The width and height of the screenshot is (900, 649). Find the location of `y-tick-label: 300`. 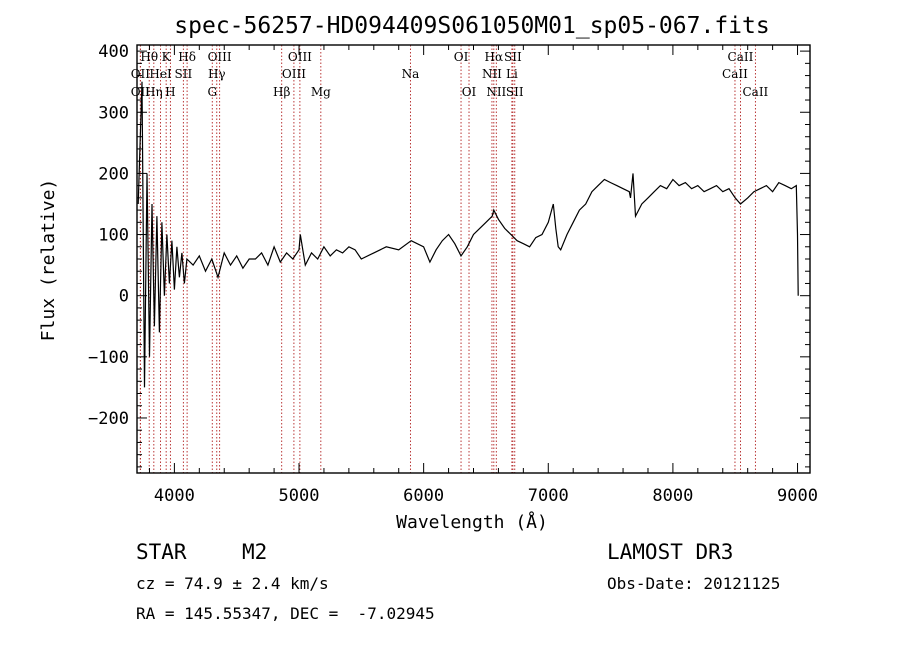

y-tick-label: 300 is located at coordinates (113, 113).